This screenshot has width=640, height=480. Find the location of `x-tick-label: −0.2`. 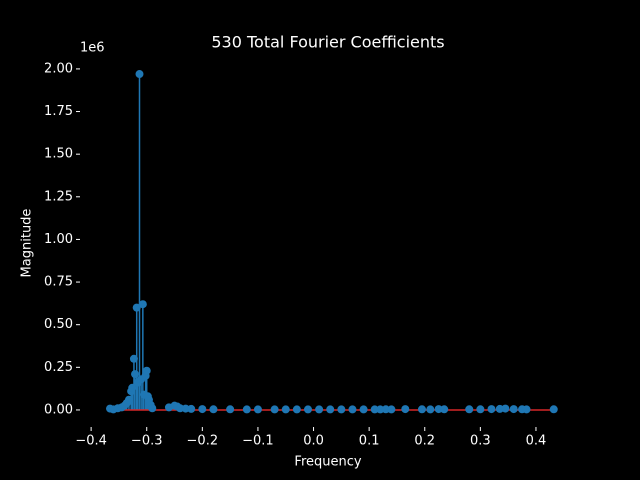

x-tick-label: −0.2 is located at coordinates (203, 441).